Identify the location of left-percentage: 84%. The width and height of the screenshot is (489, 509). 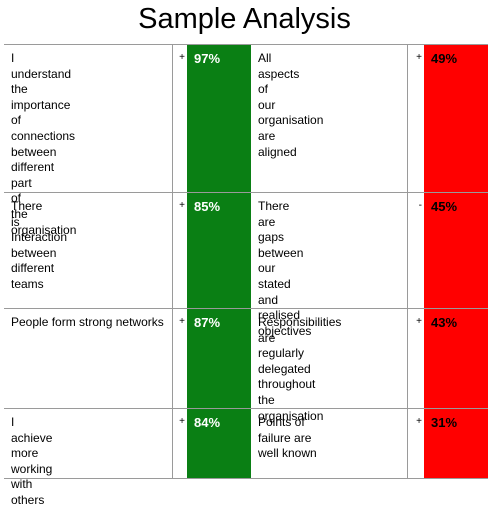
(219, 443).